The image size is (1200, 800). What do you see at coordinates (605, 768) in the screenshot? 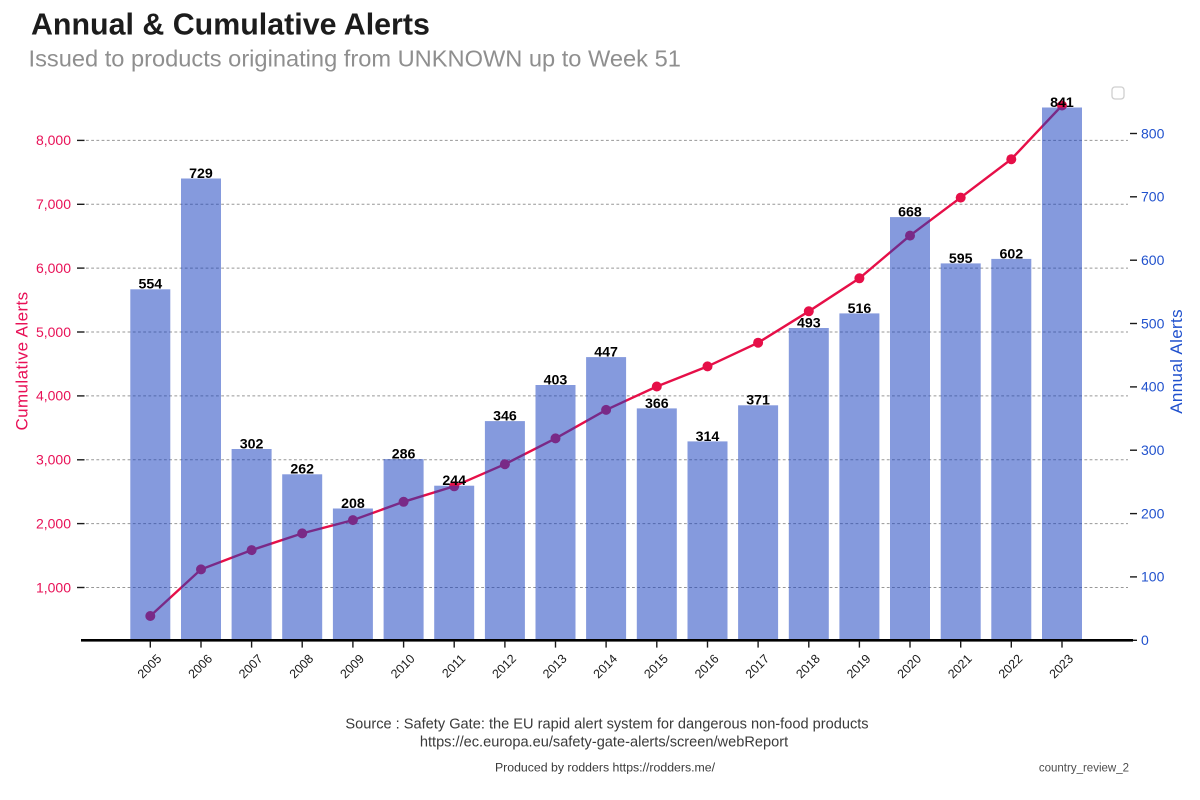
I see `svg-text:Produced by rodders https://ro: Produced by rodders https://rodders.me/` at bounding box center [605, 768].